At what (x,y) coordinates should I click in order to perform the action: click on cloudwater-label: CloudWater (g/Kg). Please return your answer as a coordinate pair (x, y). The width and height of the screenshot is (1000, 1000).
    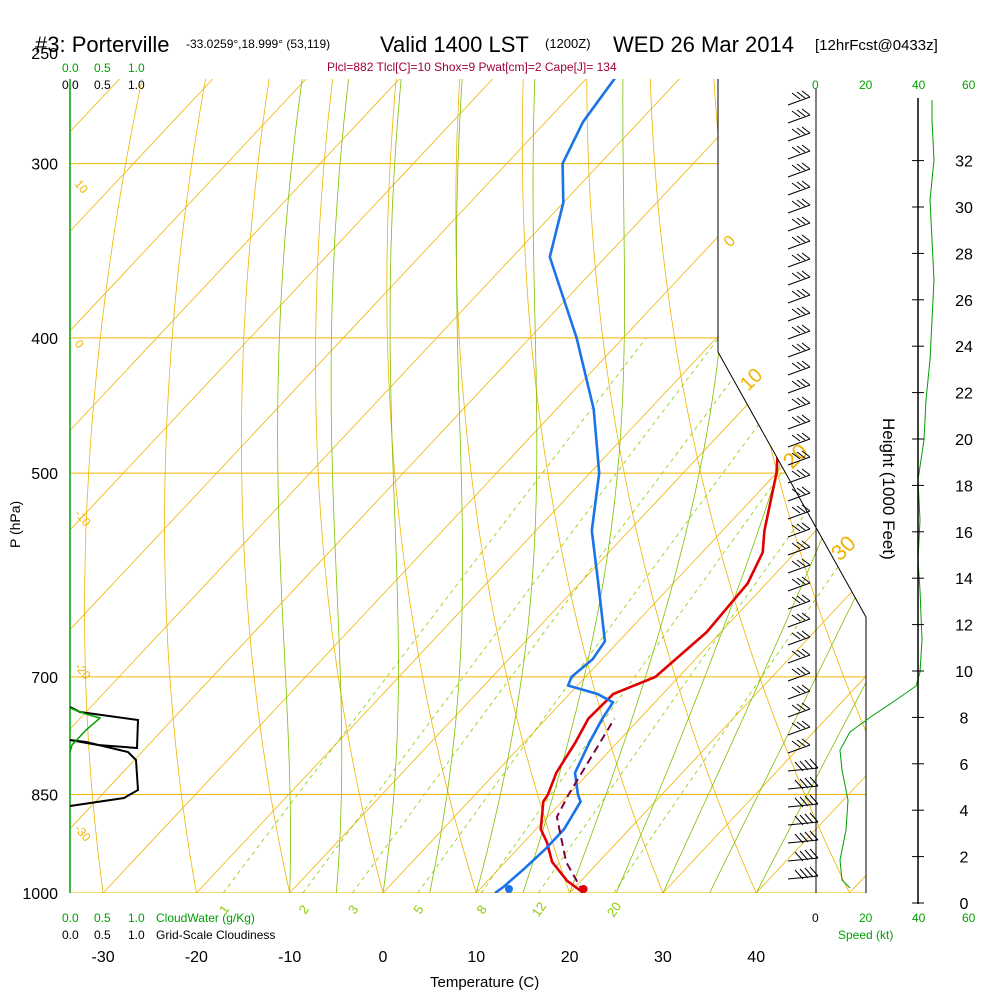
    Looking at the image, I should click on (205, 918).